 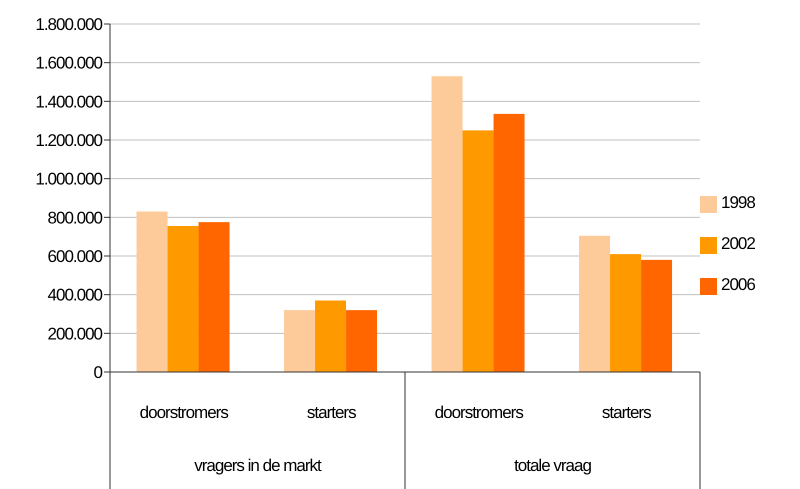 What do you see at coordinates (75, 218) in the screenshot?
I see `y-tick-label: 800.000` at bounding box center [75, 218].